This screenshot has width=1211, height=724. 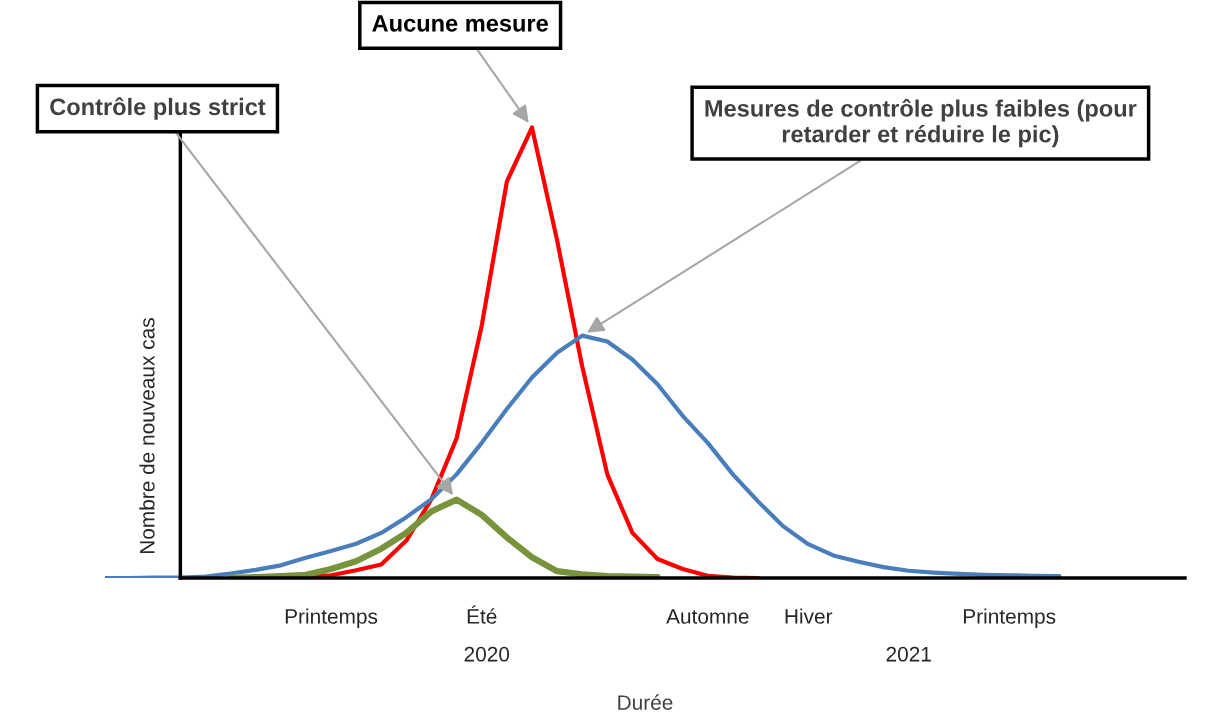 What do you see at coordinates (645, 702) in the screenshot?
I see `x-axis-title: Durée` at bounding box center [645, 702].